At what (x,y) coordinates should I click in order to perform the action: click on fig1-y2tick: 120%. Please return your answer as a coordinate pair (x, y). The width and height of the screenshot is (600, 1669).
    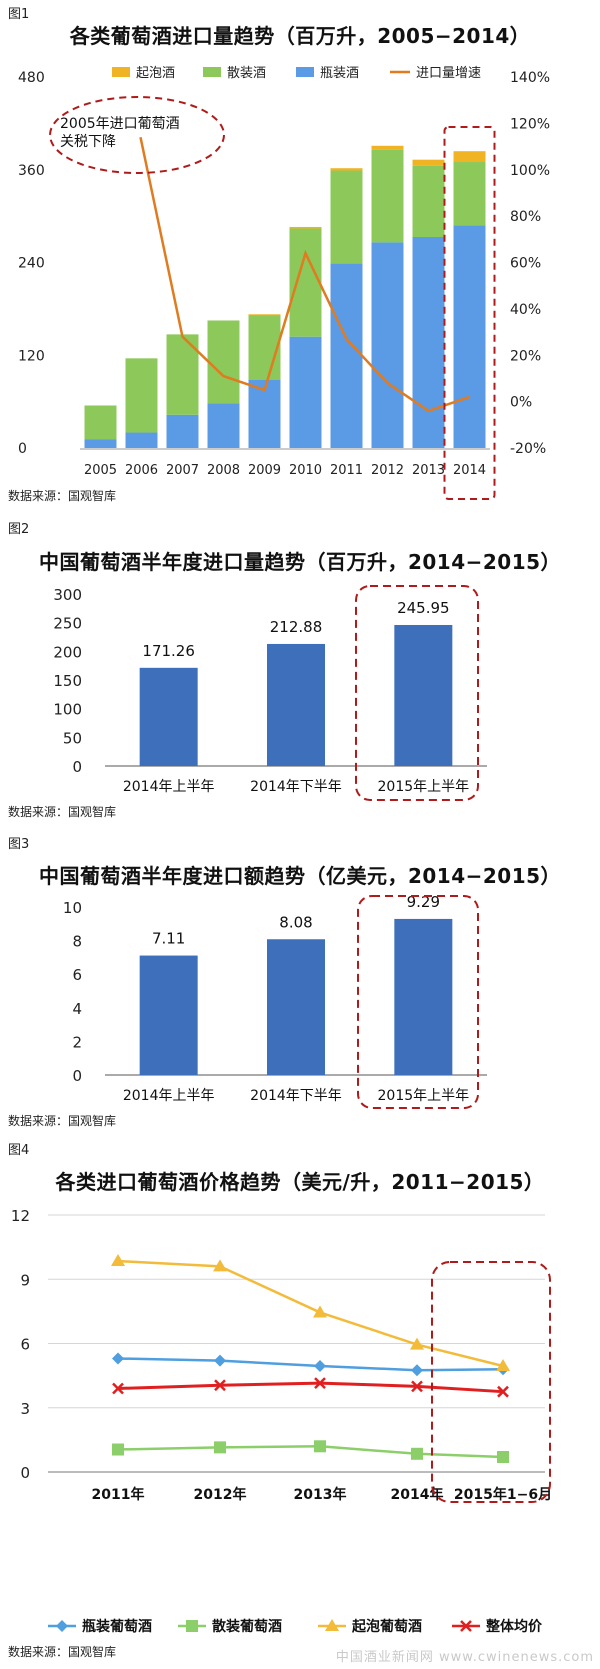
    Looking at the image, I should click on (530, 124).